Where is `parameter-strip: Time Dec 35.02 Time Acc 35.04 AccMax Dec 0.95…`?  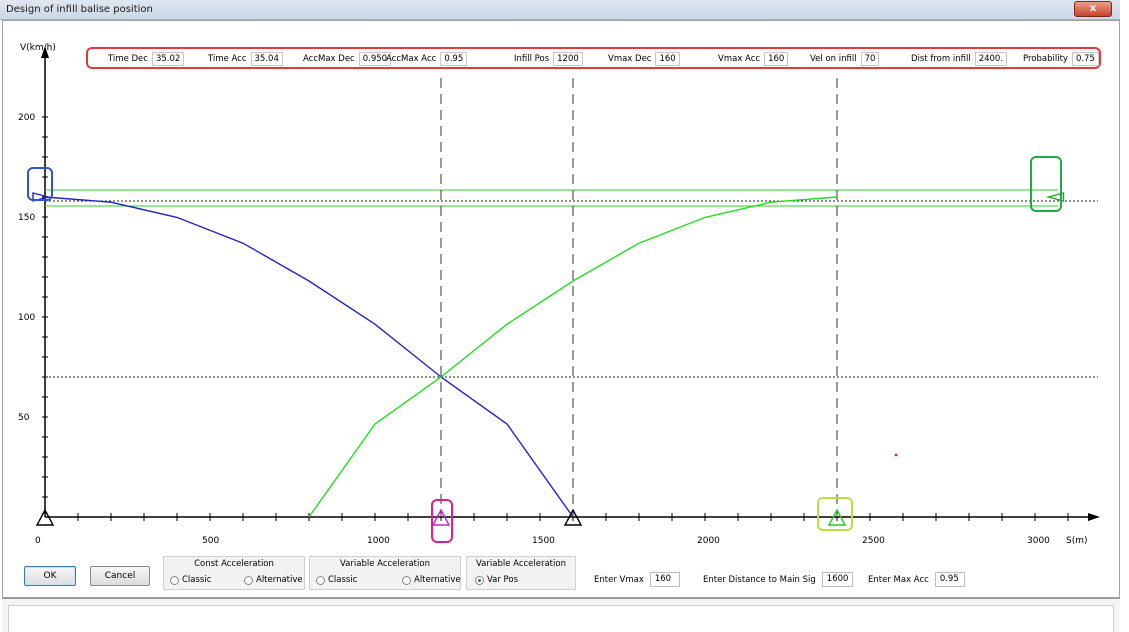
parameter-strip: Time Dec 35.02 Time Acc 35.04 AccMax Dec 0.95… is located at coordinates (593, 58).